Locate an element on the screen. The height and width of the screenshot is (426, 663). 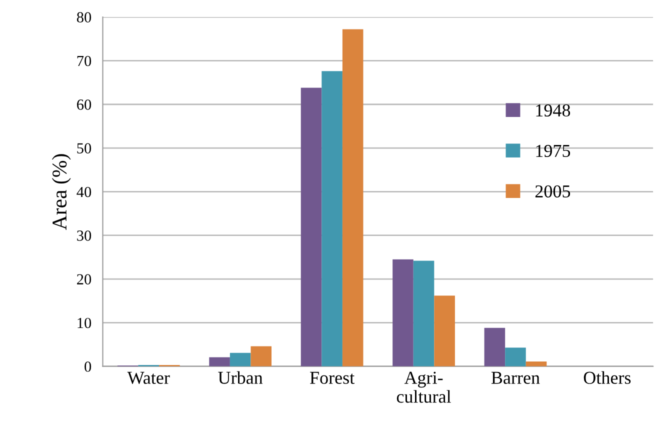
y-tick-label: 40 is located at coordinates (84, 192).